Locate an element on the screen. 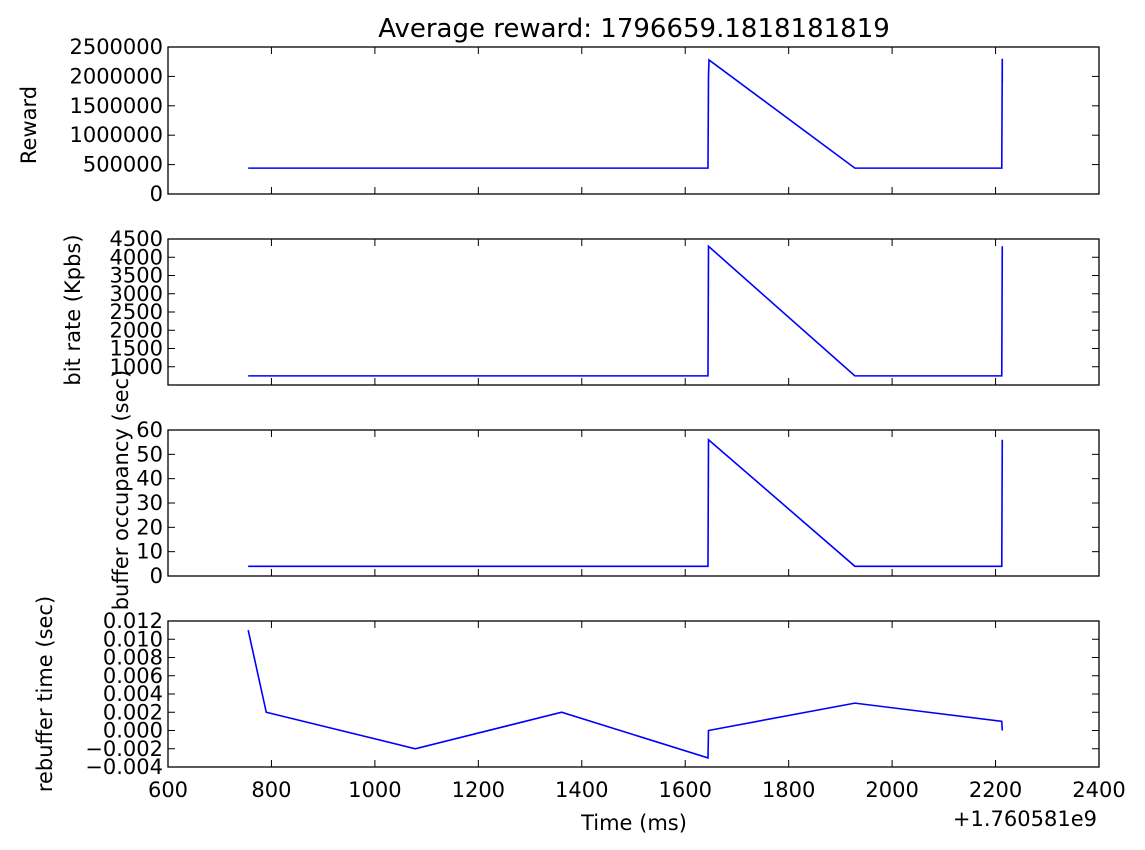 Image resolution: width=1145 pixels, height=850 pixels. y-tick-label: 1000000 is located at coordinates (116, 135).